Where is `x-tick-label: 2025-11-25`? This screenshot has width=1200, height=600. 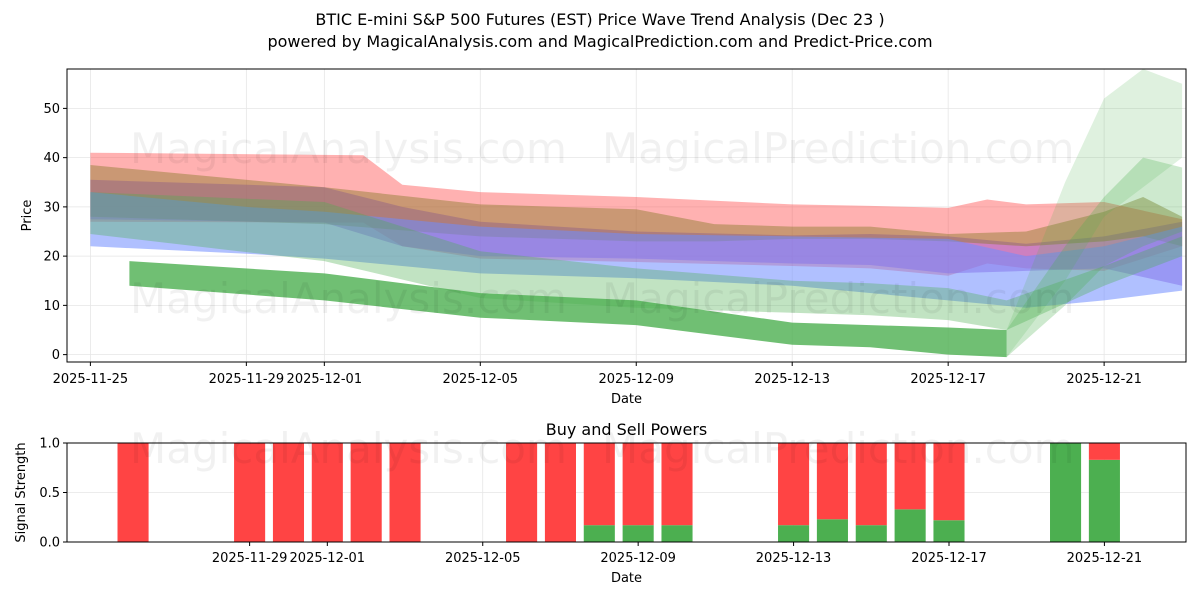 x-tick-label: 2025-11-25 is located at coordinates (91, 379).